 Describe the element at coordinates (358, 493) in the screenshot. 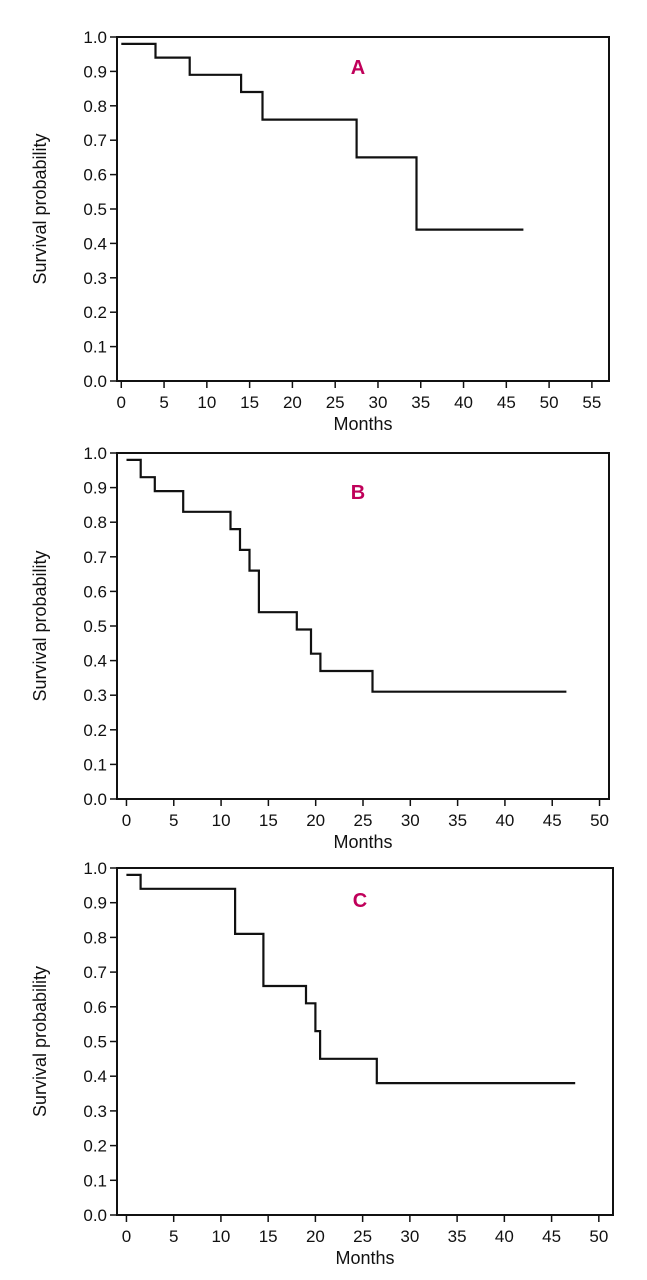

I see `panel-label: B` at that location.